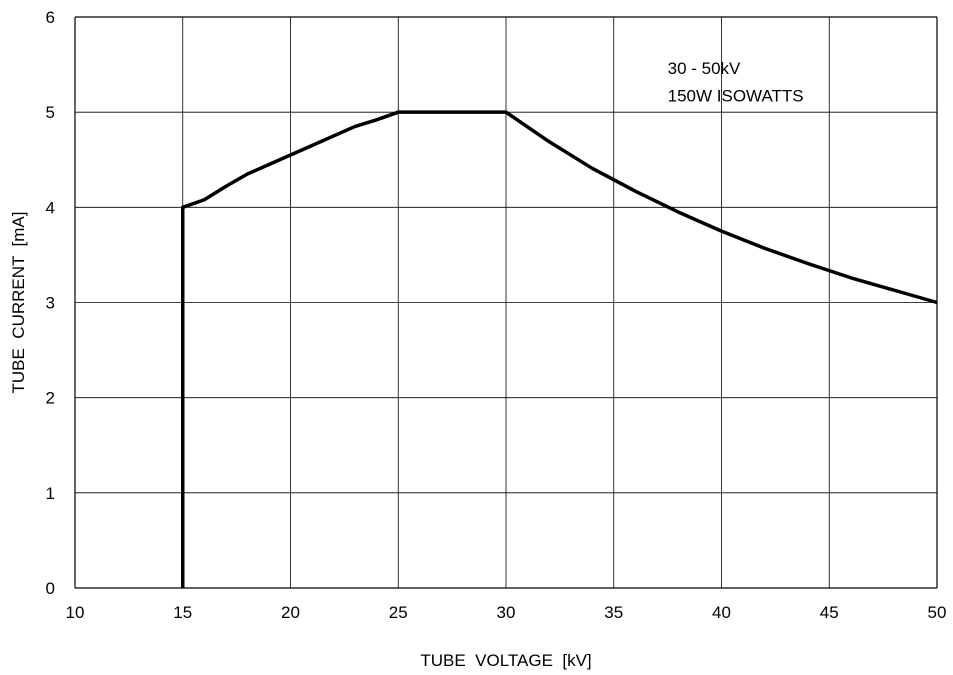  Describe the element at coordinates (50, 493) in the screenshot. I see `y-tick-label: 1` at that location.